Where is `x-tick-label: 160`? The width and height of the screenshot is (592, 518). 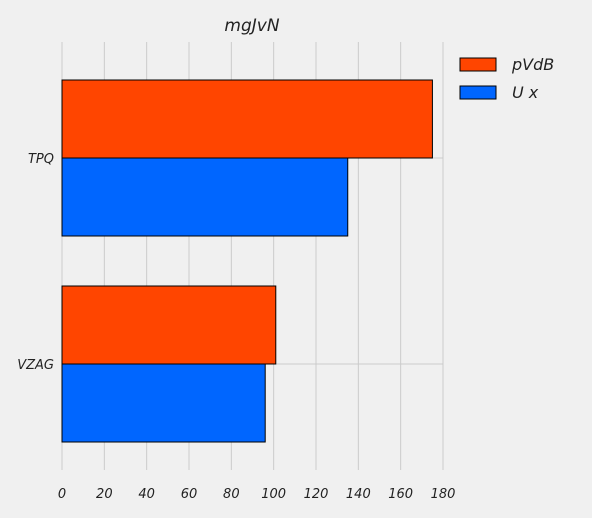
x-tick-label: 160 is located at coordinates (400, 494).